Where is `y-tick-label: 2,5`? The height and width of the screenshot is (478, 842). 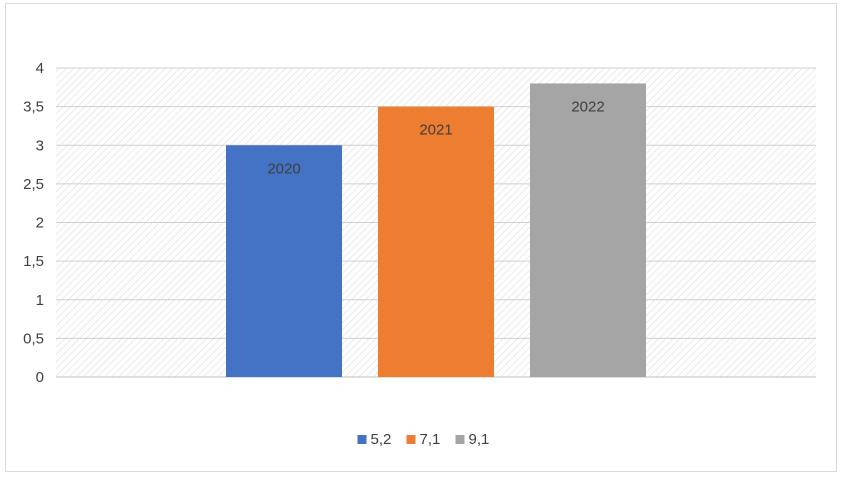
y-tick-label: 2,5 is located at coordinates (33, 184).